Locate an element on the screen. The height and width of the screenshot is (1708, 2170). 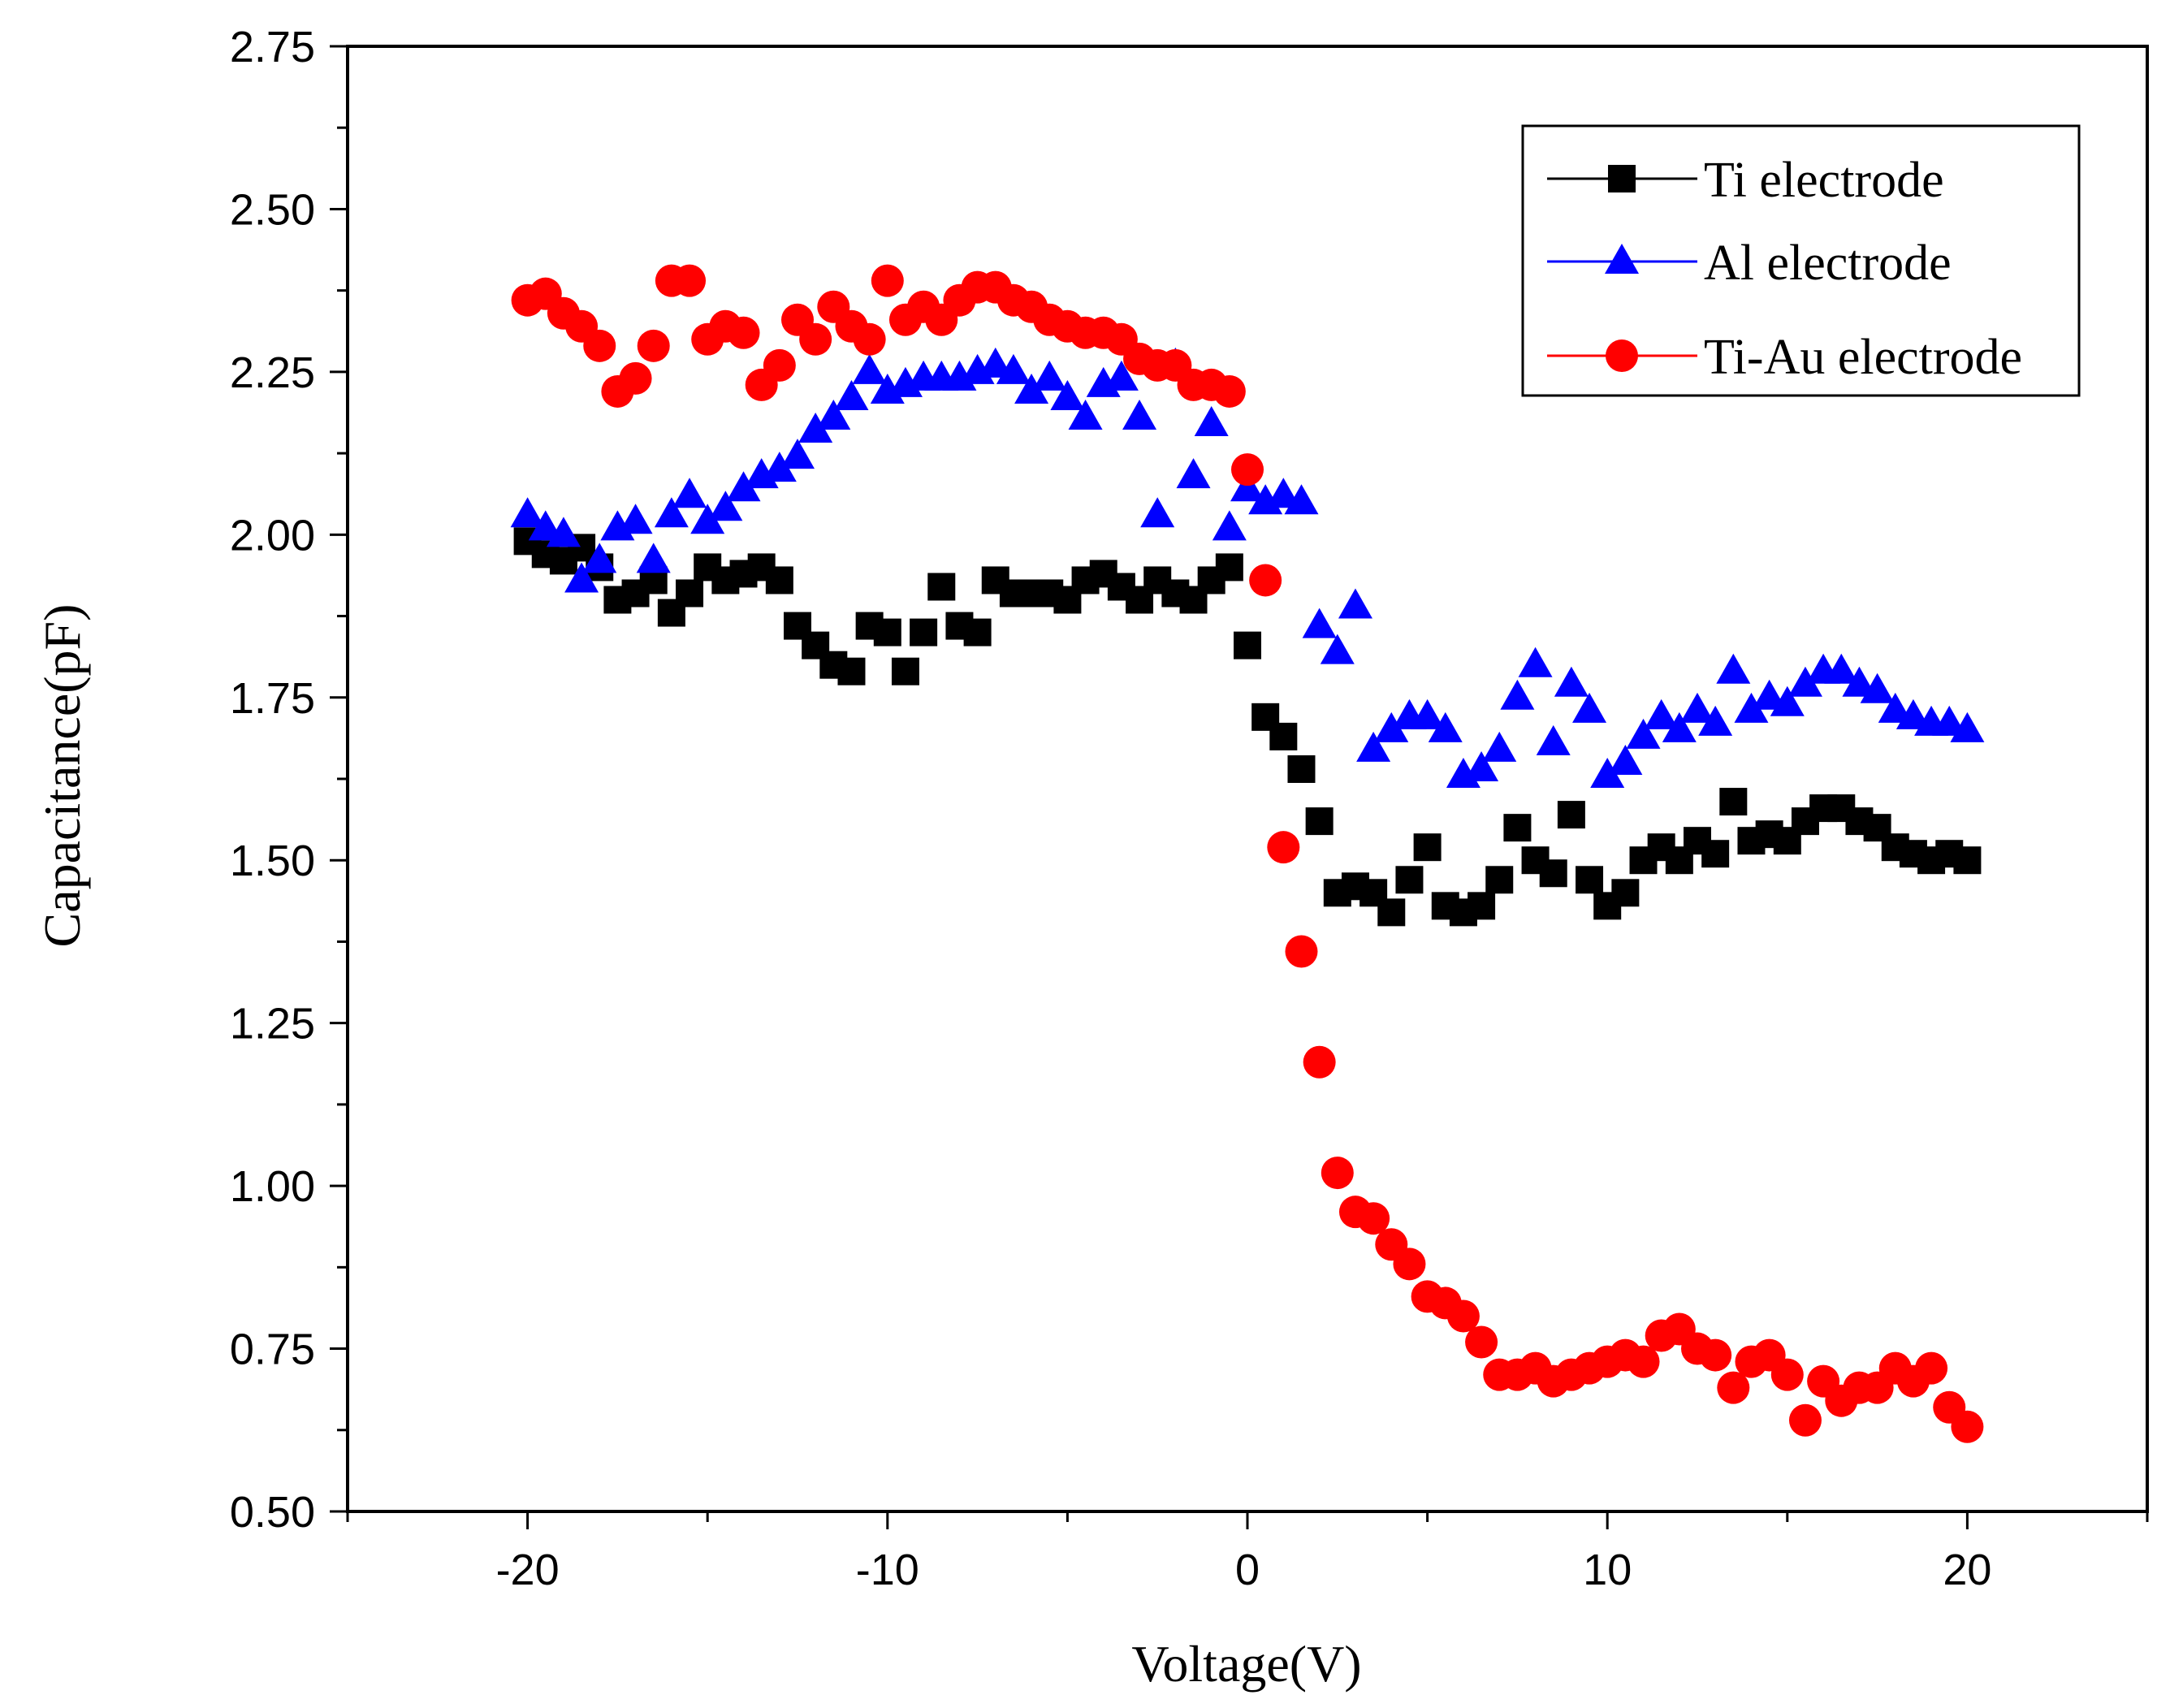
y-tick-label: 1.50 is located at coordinates (272, 861).